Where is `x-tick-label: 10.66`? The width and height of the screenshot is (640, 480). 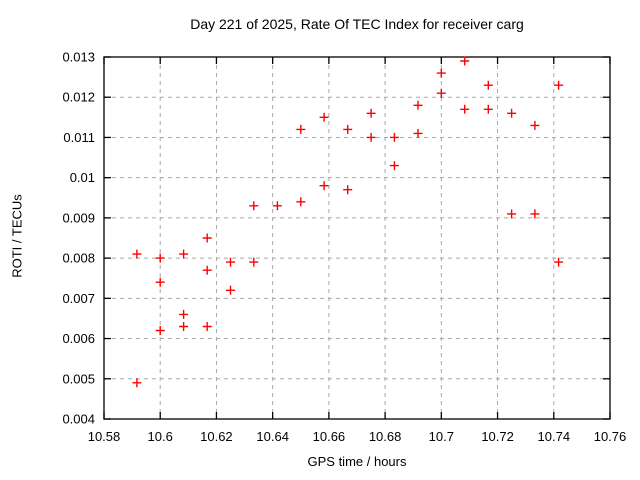 x-tick-label: 10.66 is located at coordinates (329, 436).